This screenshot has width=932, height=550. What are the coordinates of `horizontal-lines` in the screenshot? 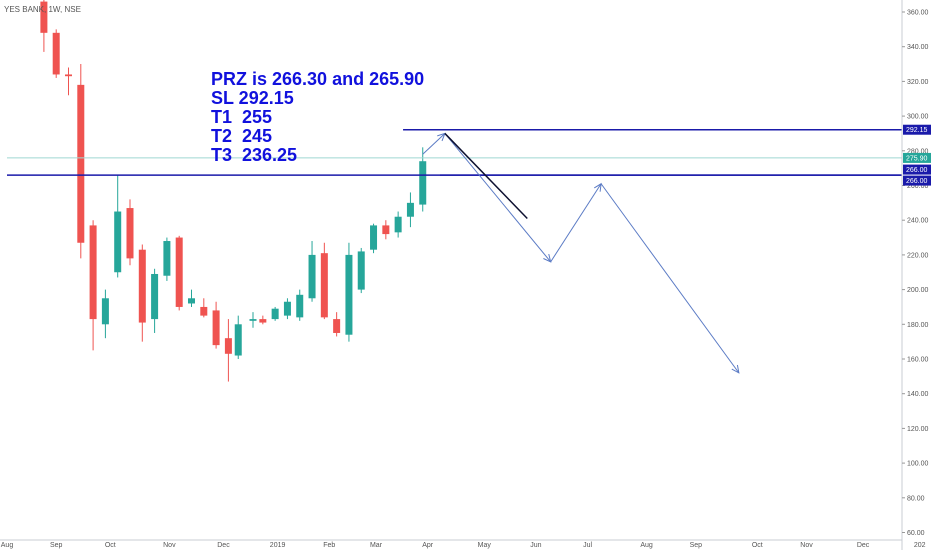 It's located at (454, 152).